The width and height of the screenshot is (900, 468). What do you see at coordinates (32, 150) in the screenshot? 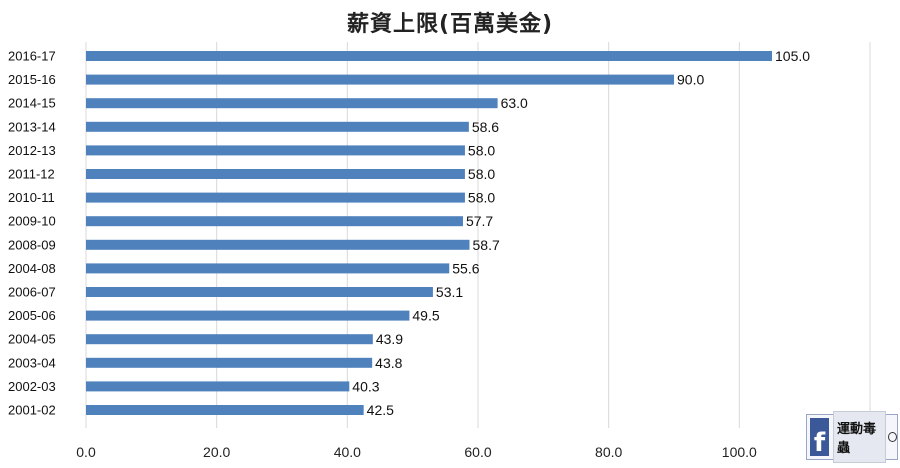
I see `category-label: 2012-13` at bounding box center [32, 150].